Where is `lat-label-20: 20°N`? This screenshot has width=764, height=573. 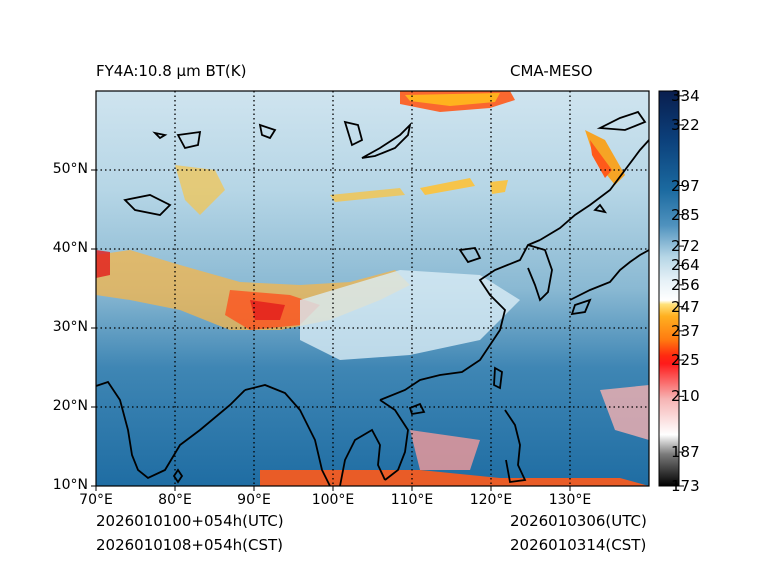 lat-label-20: 20°N is located at coordinates (70, 406).